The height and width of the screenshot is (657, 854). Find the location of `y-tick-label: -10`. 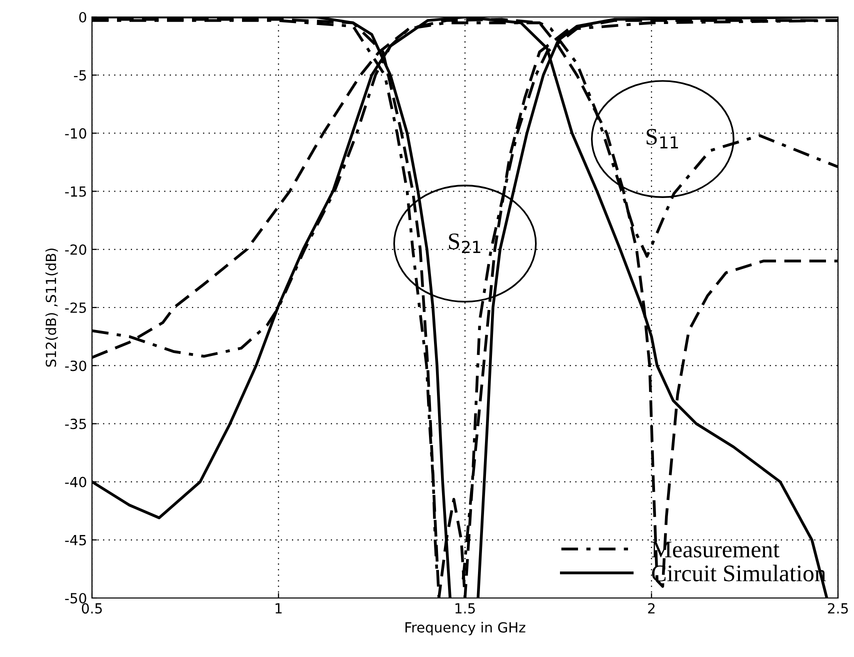

y-tick-label: -10 is located at coordinates (75, 133).